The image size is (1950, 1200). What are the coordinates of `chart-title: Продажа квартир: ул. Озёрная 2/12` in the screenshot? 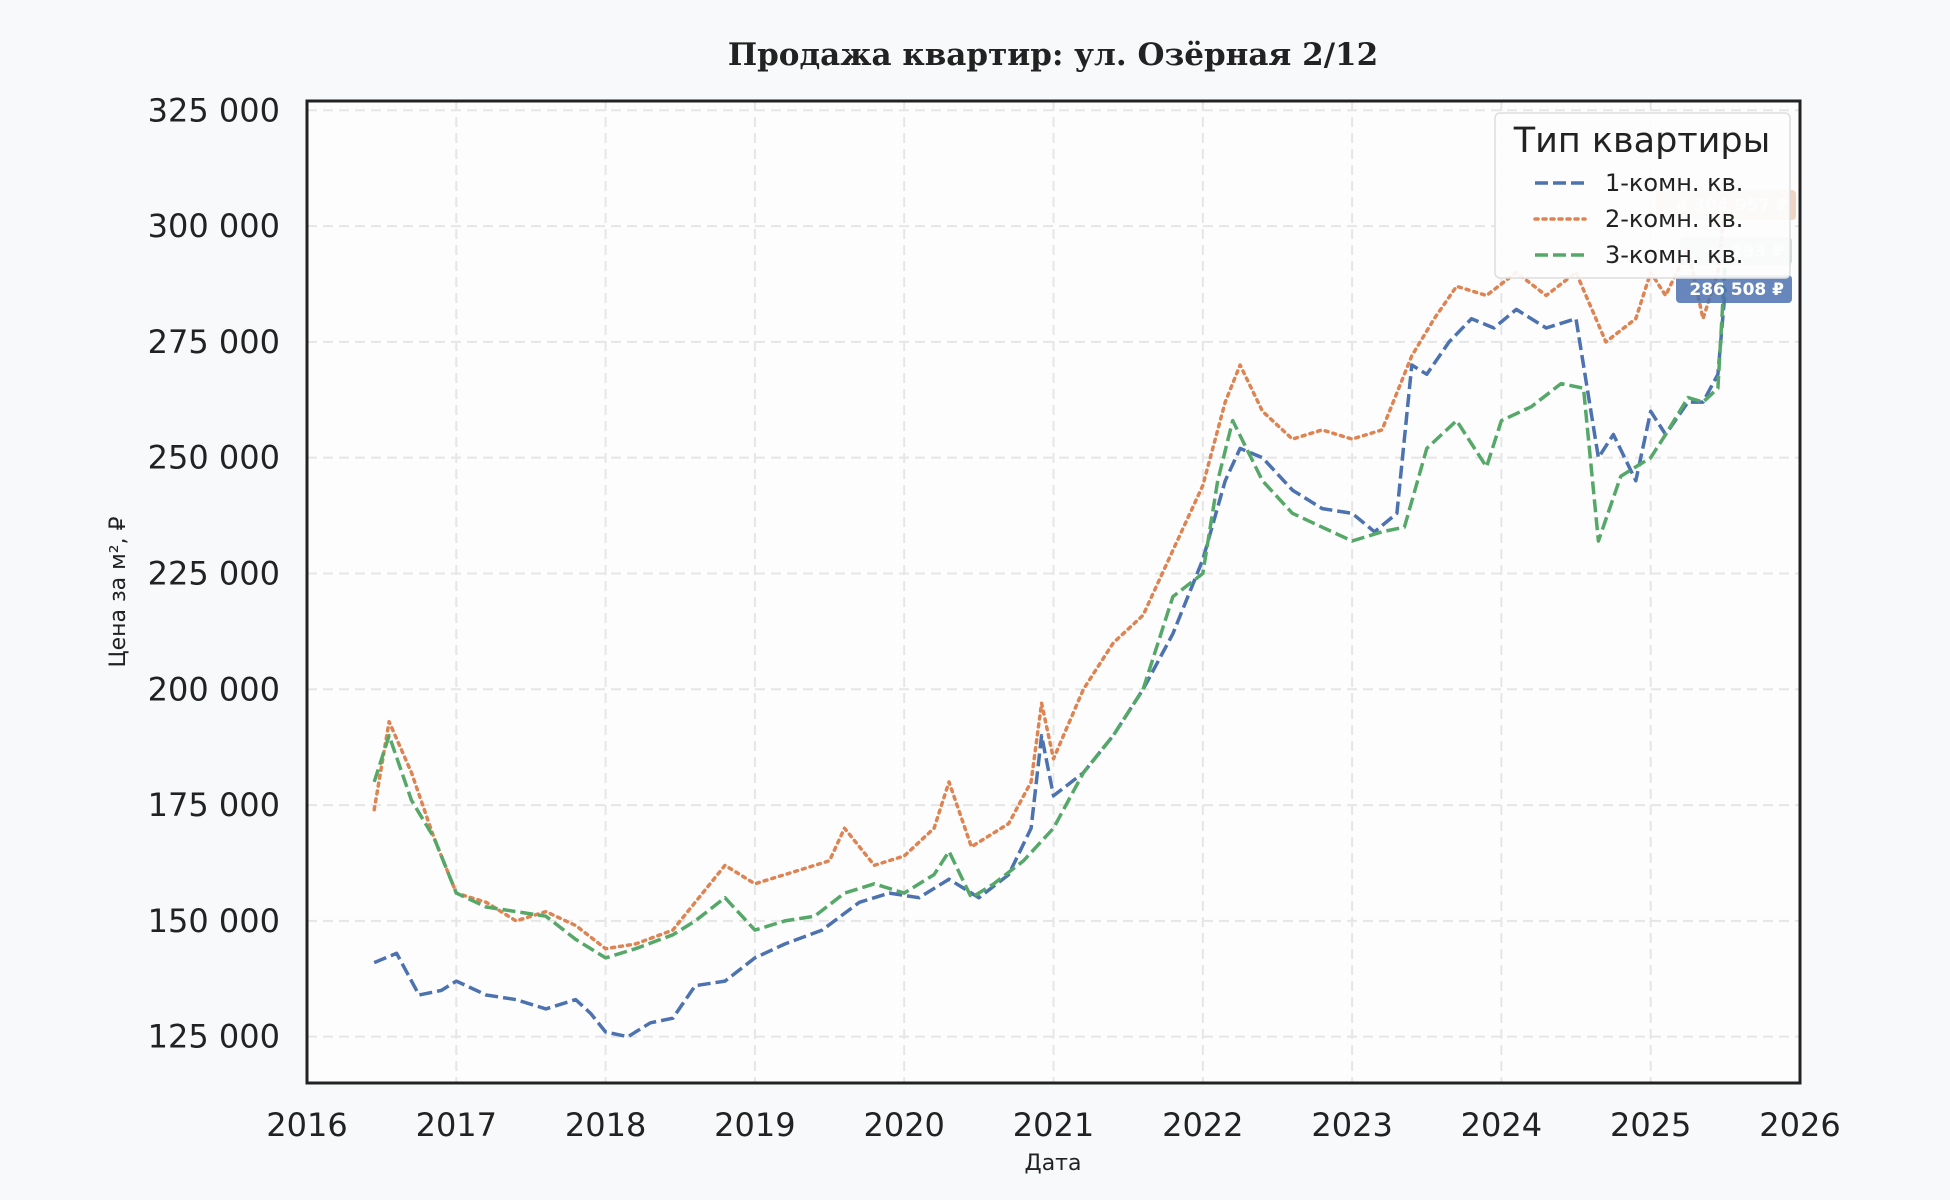 It's located at (1053, 55).